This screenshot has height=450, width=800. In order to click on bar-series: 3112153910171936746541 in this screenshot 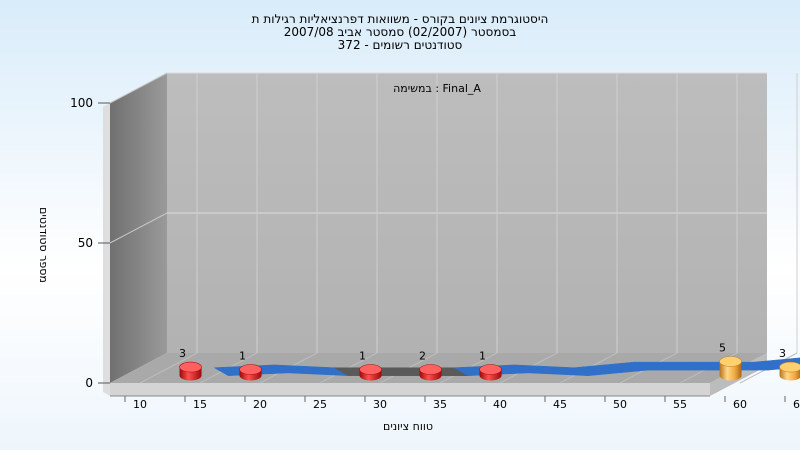, I will do `click(489, 361)`.